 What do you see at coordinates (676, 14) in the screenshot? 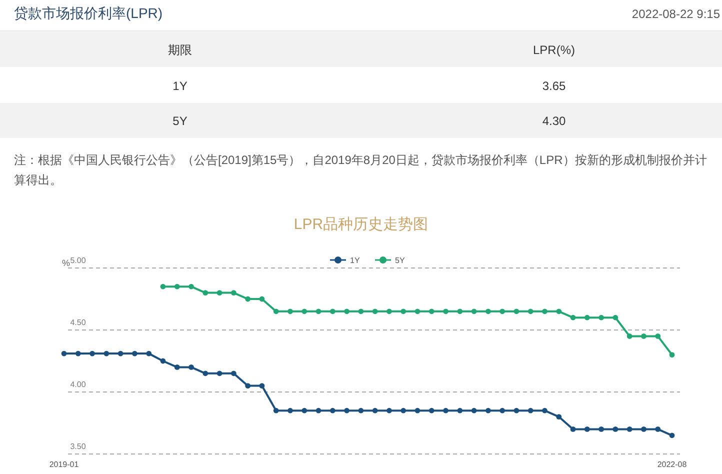
I see `text: 2022-08-22 9:15` at bounding box center [676, 14].